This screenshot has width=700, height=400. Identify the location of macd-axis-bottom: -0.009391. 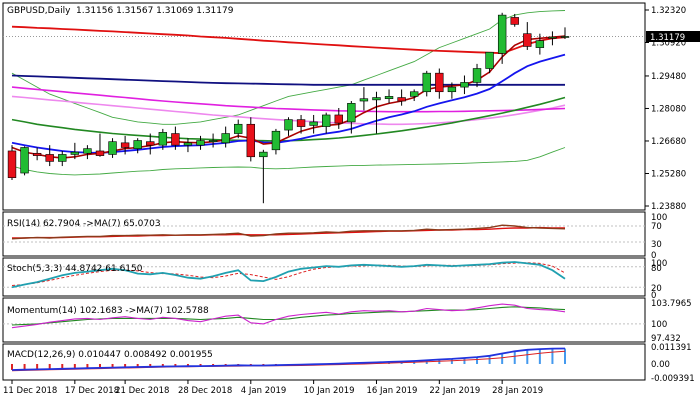
(673, 379).